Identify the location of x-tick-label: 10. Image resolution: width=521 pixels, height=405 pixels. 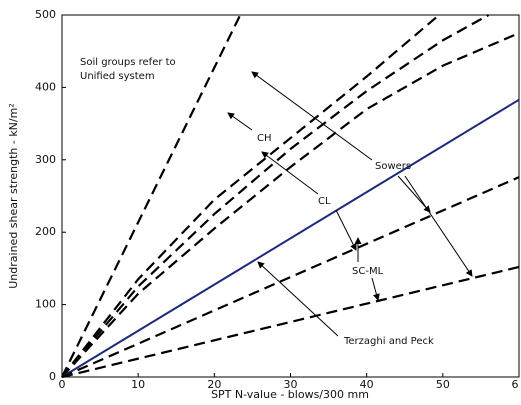
(138, 384).